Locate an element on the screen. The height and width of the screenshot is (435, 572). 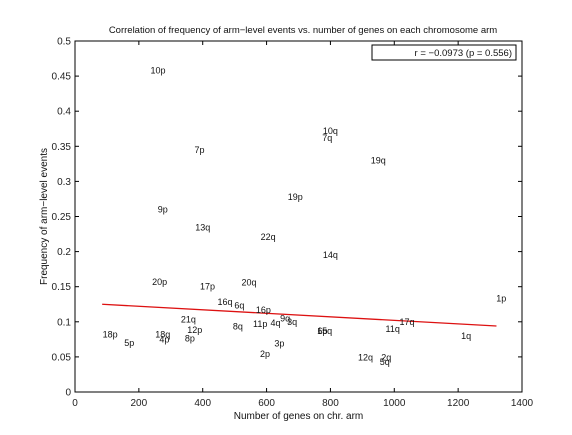
data-point-label: 7p is located at coordinates (200, 150).